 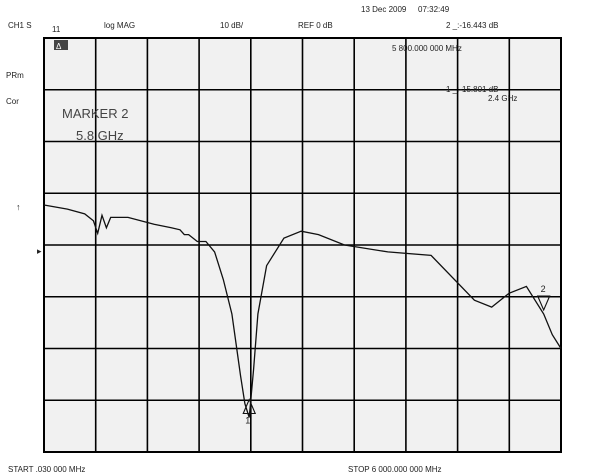 I want to click on up-arrow-icon: ↑, so click(x=18, y=207).